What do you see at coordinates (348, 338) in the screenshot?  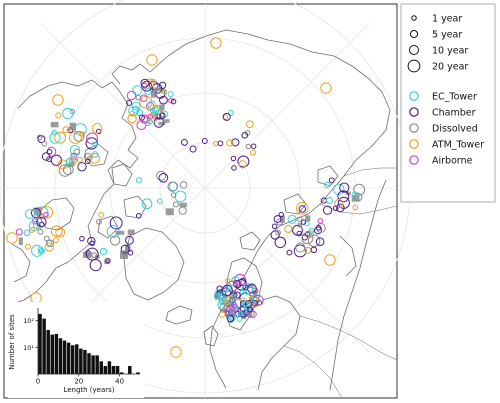 I see `europe-interior-border` at bounding box center [348, 338].